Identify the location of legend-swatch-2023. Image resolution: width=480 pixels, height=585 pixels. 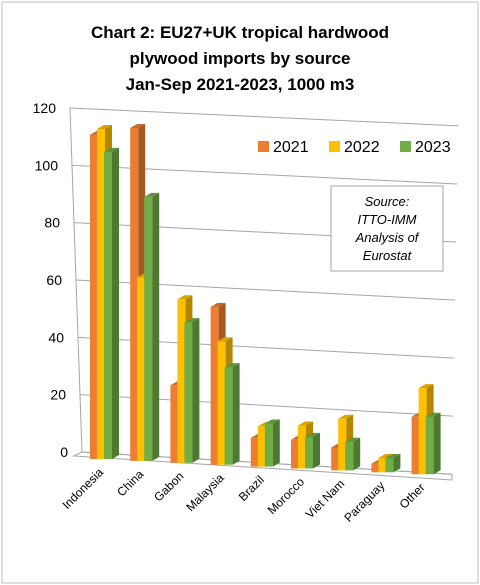
(405, 146).